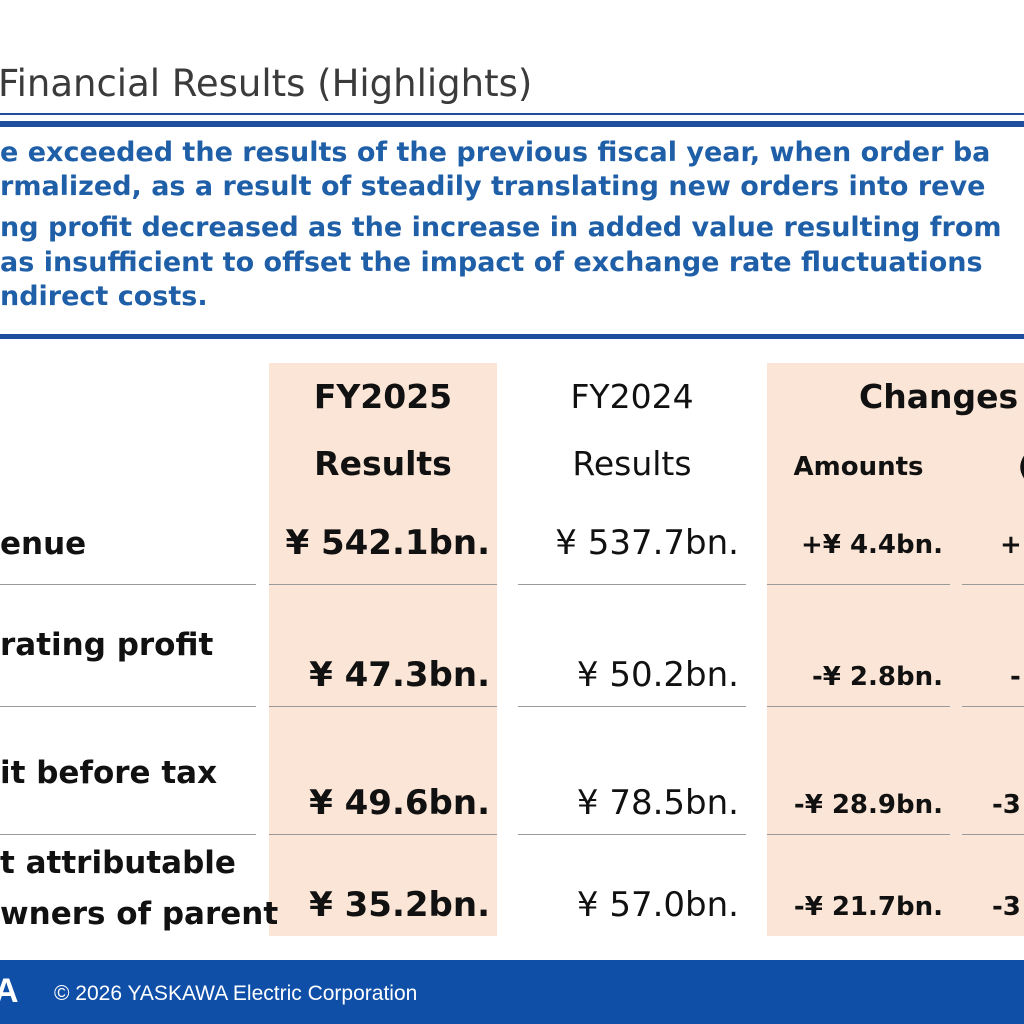  I want to click on fy2024-header-results: Results, so click(632, 463).